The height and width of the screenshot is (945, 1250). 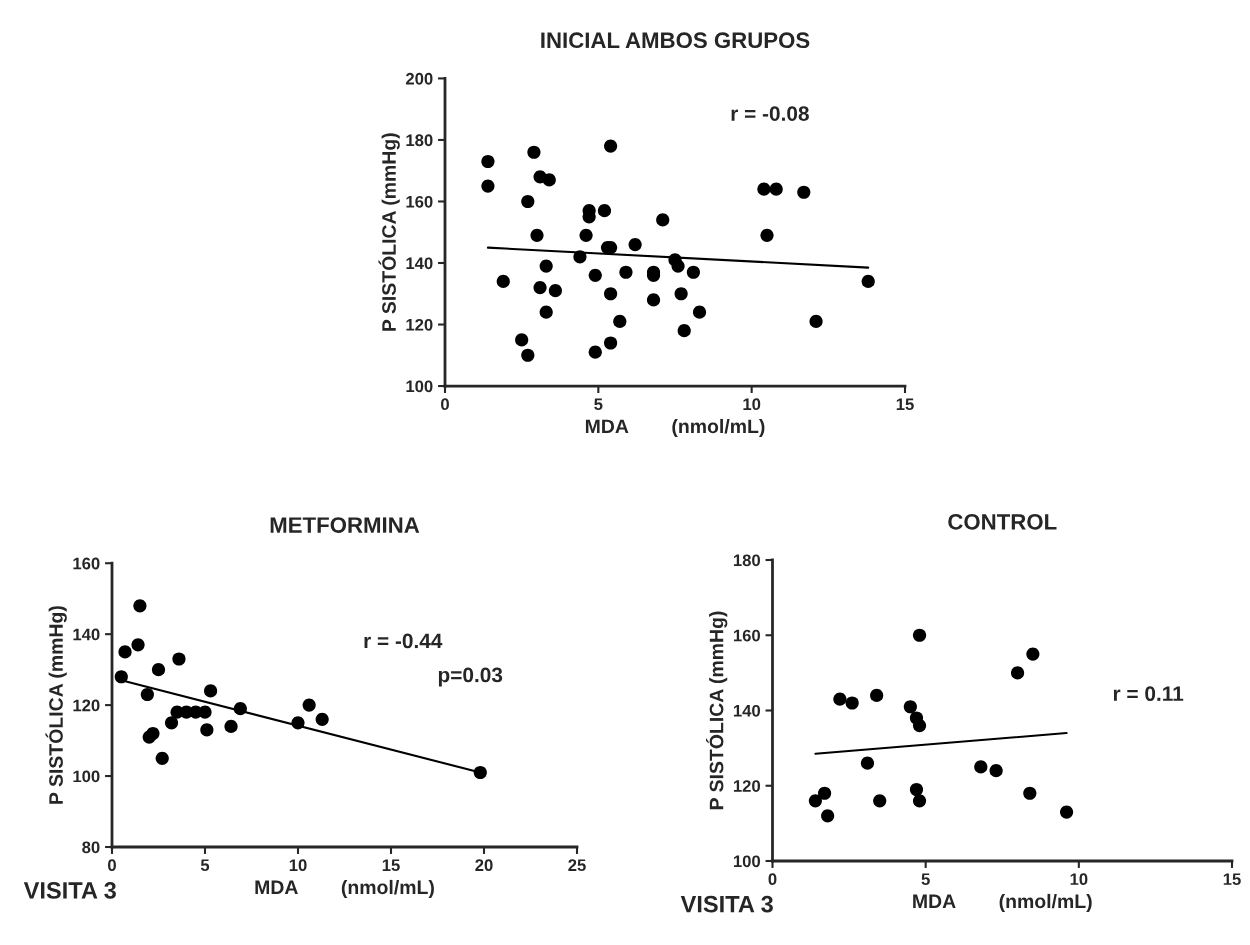 I want to click on chart-title: METFORMINA, so click(x=345, y=525).